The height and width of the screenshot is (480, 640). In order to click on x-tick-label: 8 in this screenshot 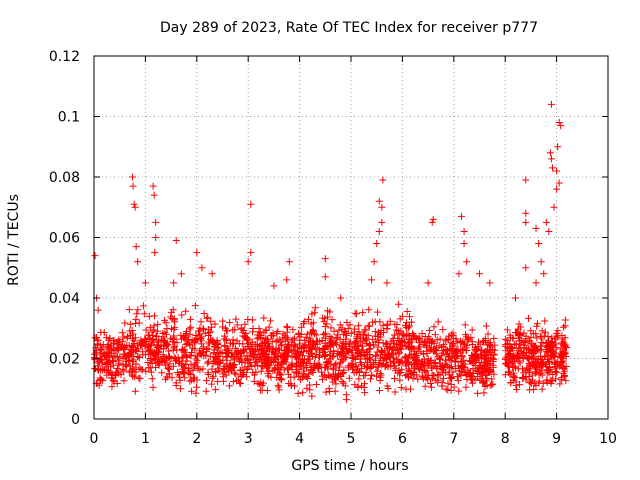, I will do `click(505, 439)`.